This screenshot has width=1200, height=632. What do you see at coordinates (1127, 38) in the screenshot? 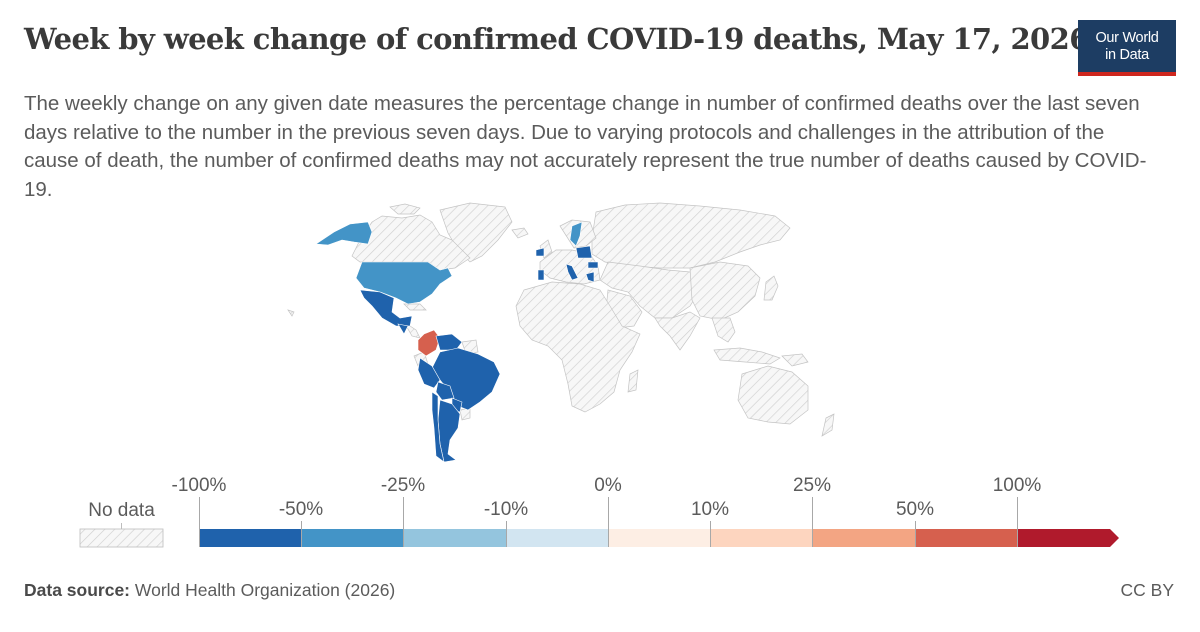
I see `logo-line-1: Our World` at bounding box center [1127, 38].